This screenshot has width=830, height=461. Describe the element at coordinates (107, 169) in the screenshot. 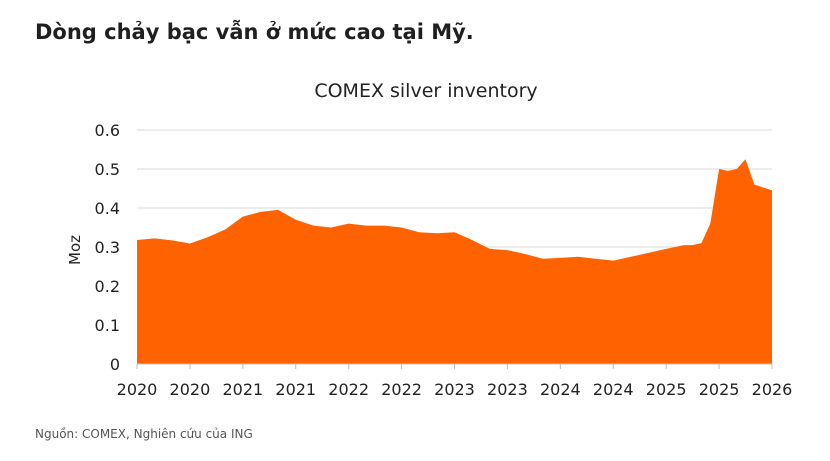

I see `y-tick-label: 0.5` at that location.